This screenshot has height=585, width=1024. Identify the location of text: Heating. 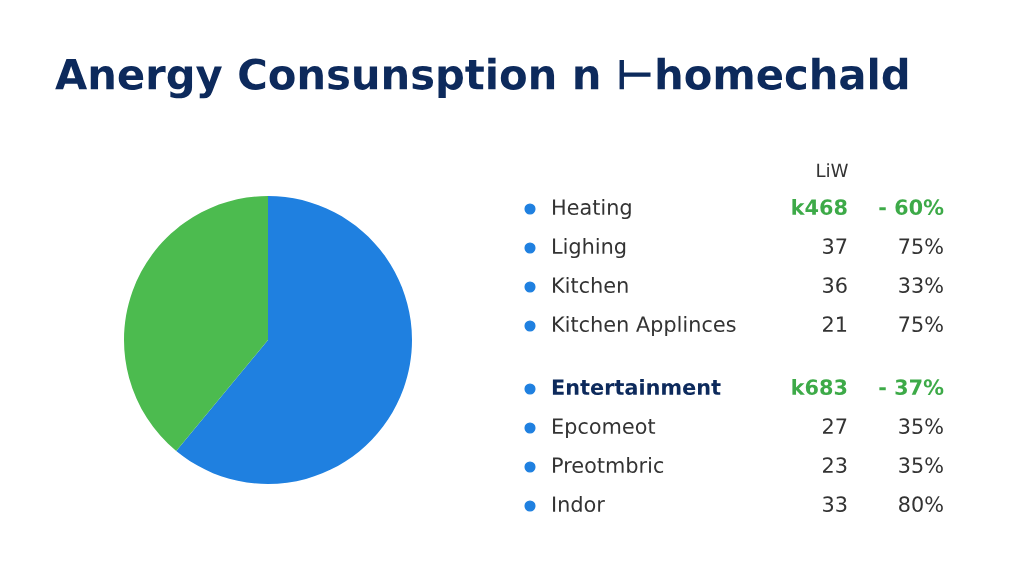
(592, 209).